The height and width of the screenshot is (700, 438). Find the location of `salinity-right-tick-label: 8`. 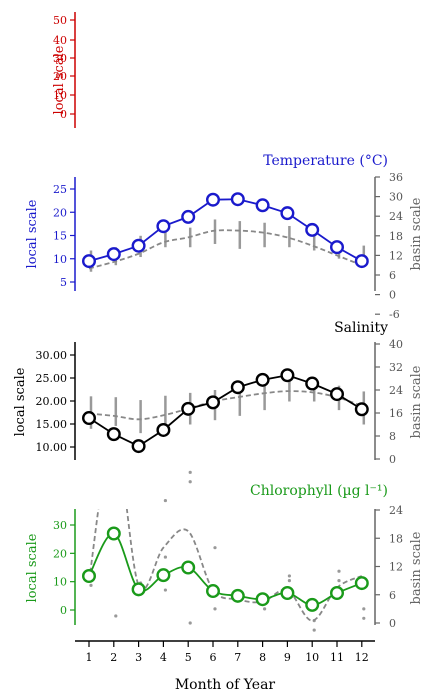

salinity-right-tick-label: 8 is located at coordinates (392, 436).